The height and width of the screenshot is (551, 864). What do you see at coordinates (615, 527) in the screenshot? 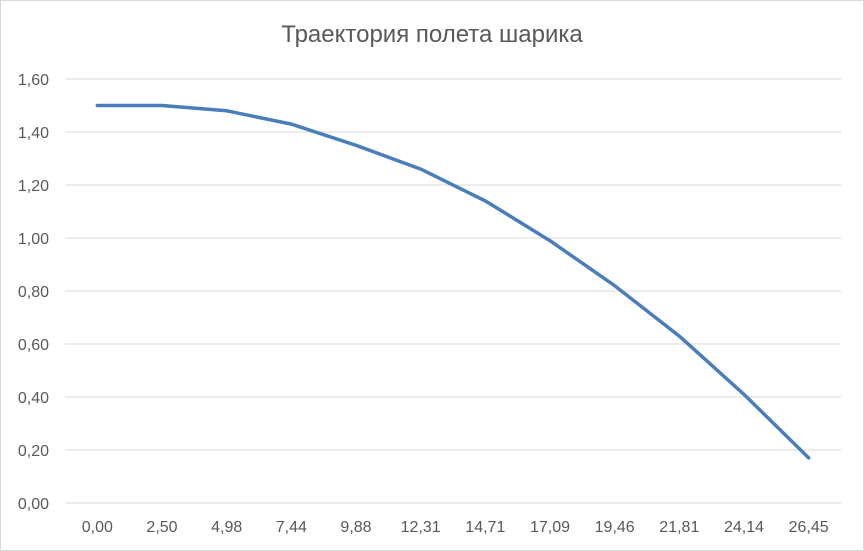
I see `x-tick-label: 19,46` at bounding box center [615, 527].